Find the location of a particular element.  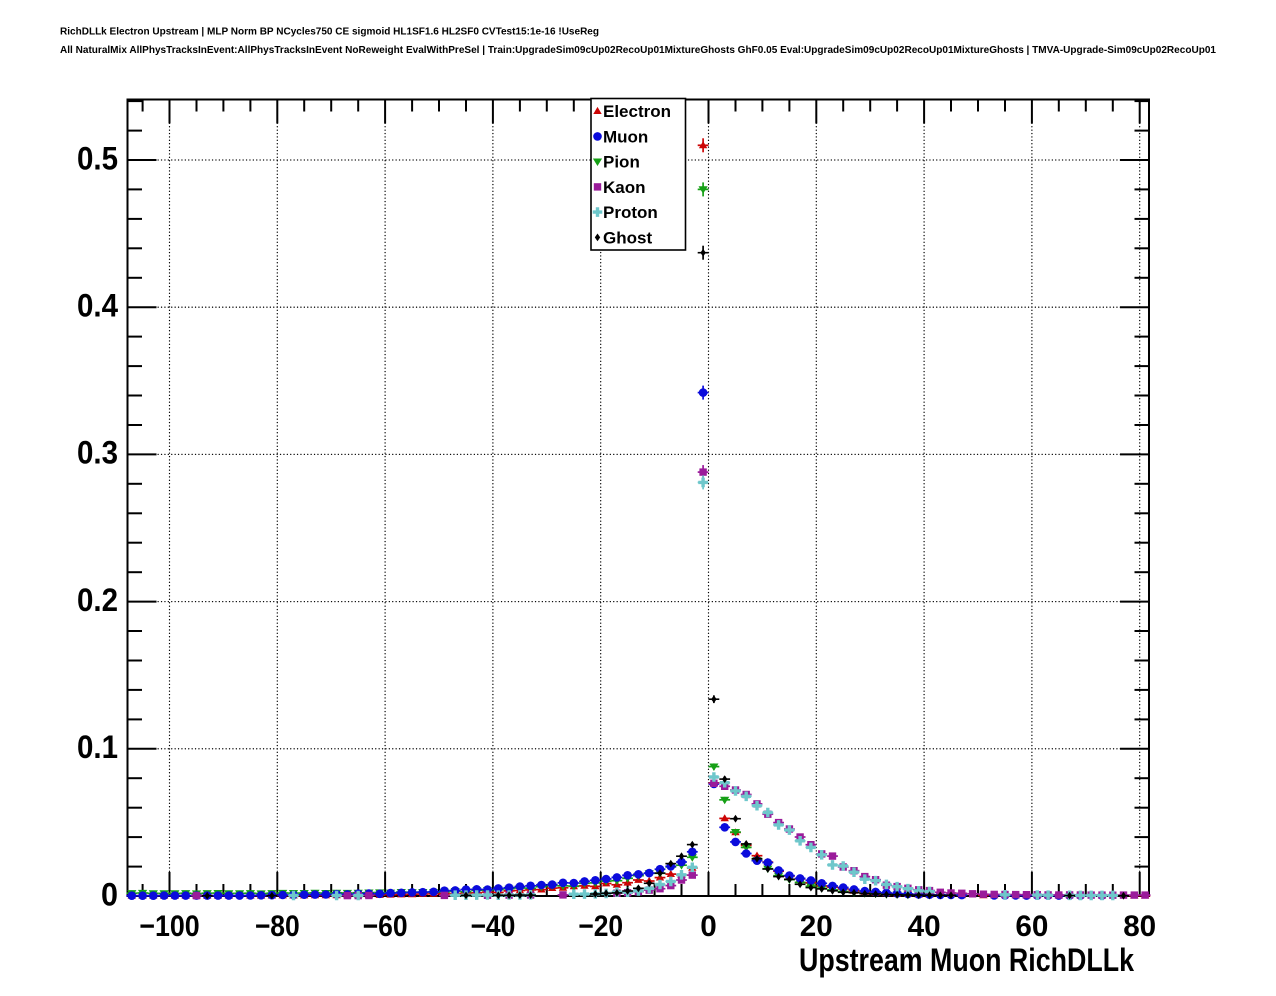

svg-text: 0.5 is located at coordinates (97, 158).